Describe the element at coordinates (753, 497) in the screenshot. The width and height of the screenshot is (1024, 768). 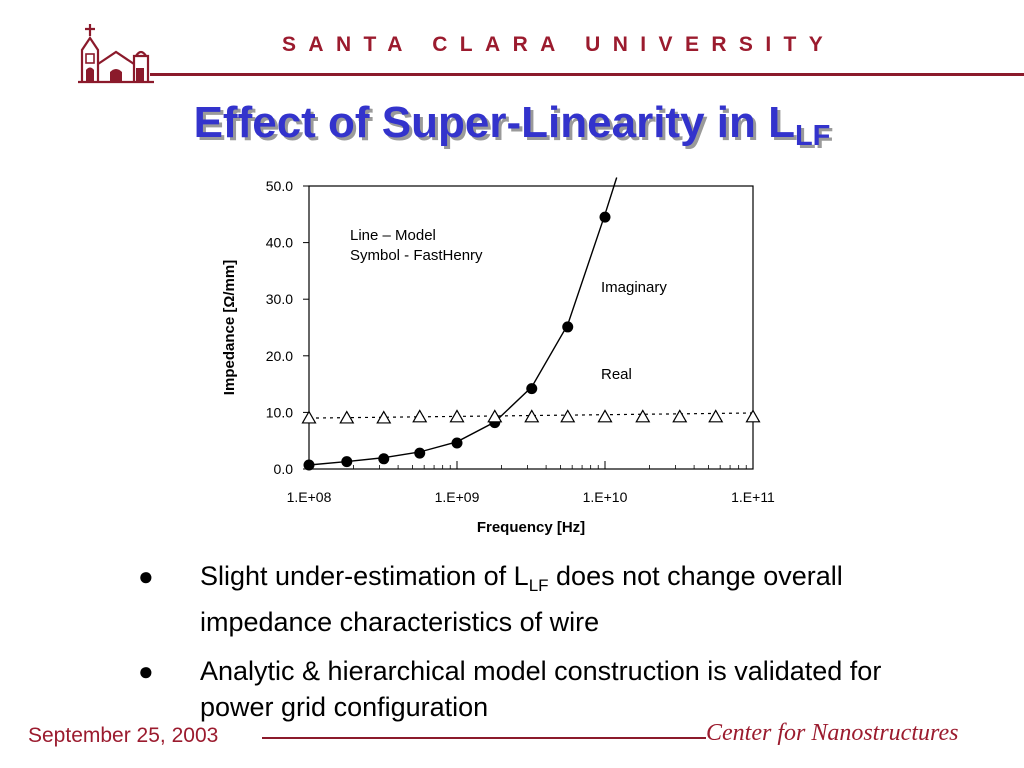
I see `x-tick-label: 1.E+11` at that location.